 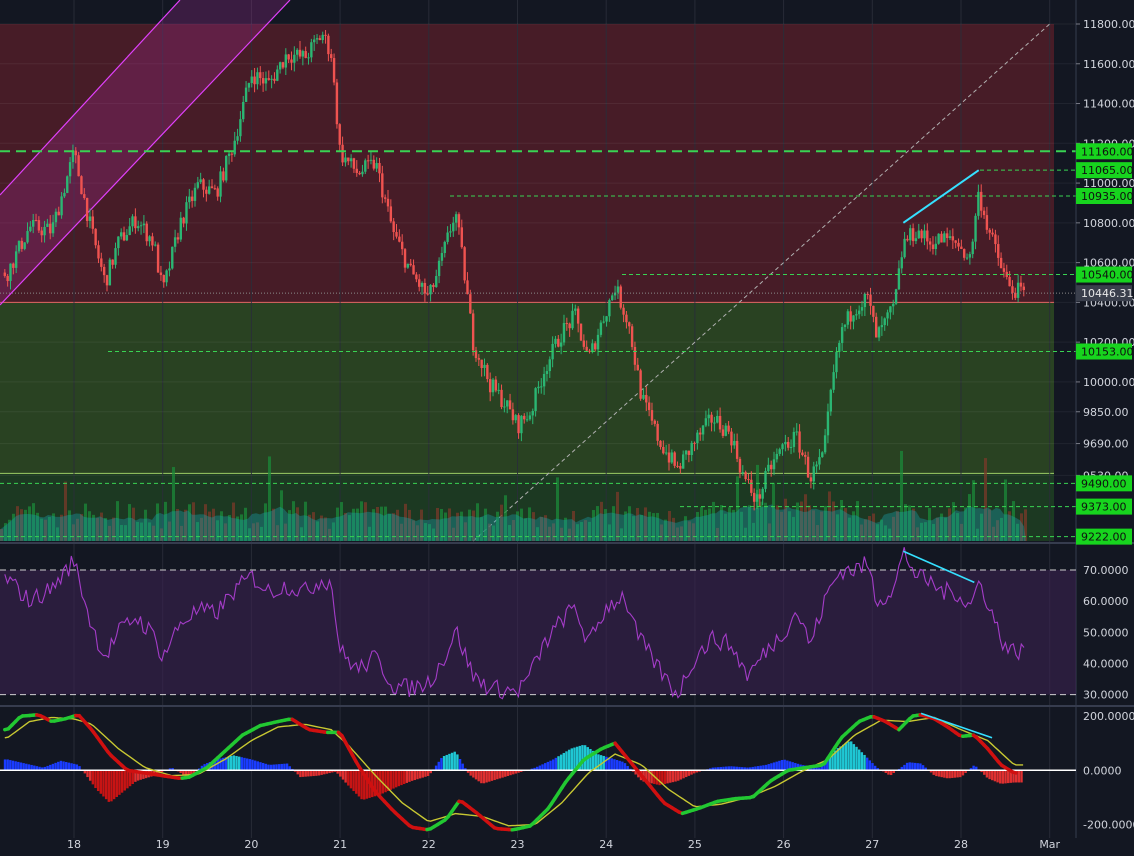 I want to click on price-level-tag-label: 9490.00, so click(x=1104, y=483).